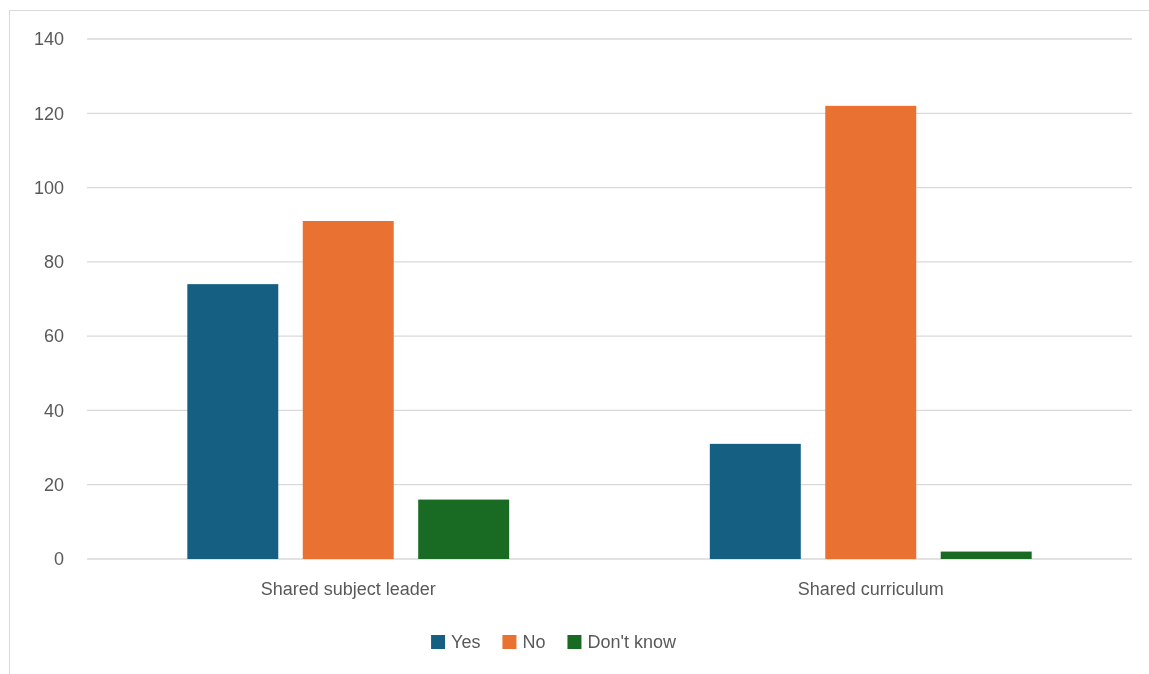 The width and height of the screenshot is (1149, 674). I want to click on legend-label: Don't know, so click(632, 642).